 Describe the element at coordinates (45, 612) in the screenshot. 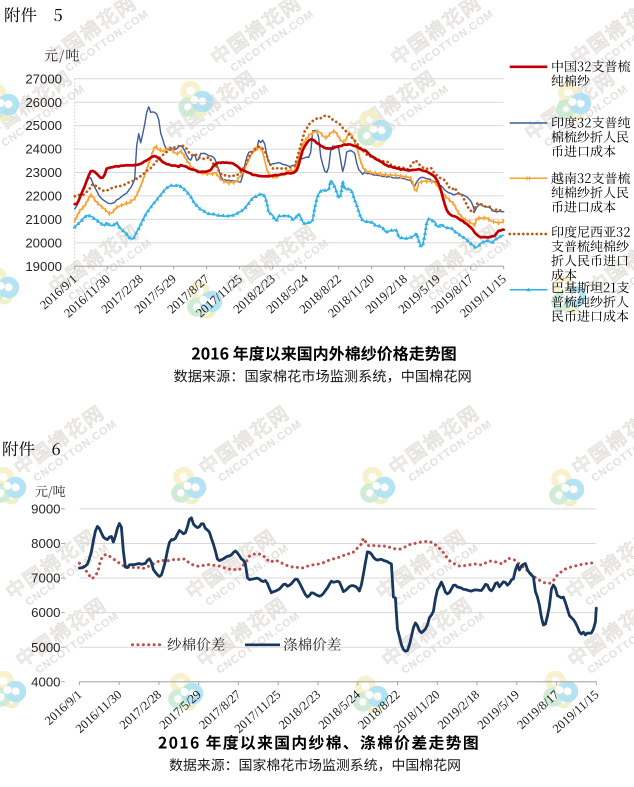

I see `svg-text: 6000` at that location.